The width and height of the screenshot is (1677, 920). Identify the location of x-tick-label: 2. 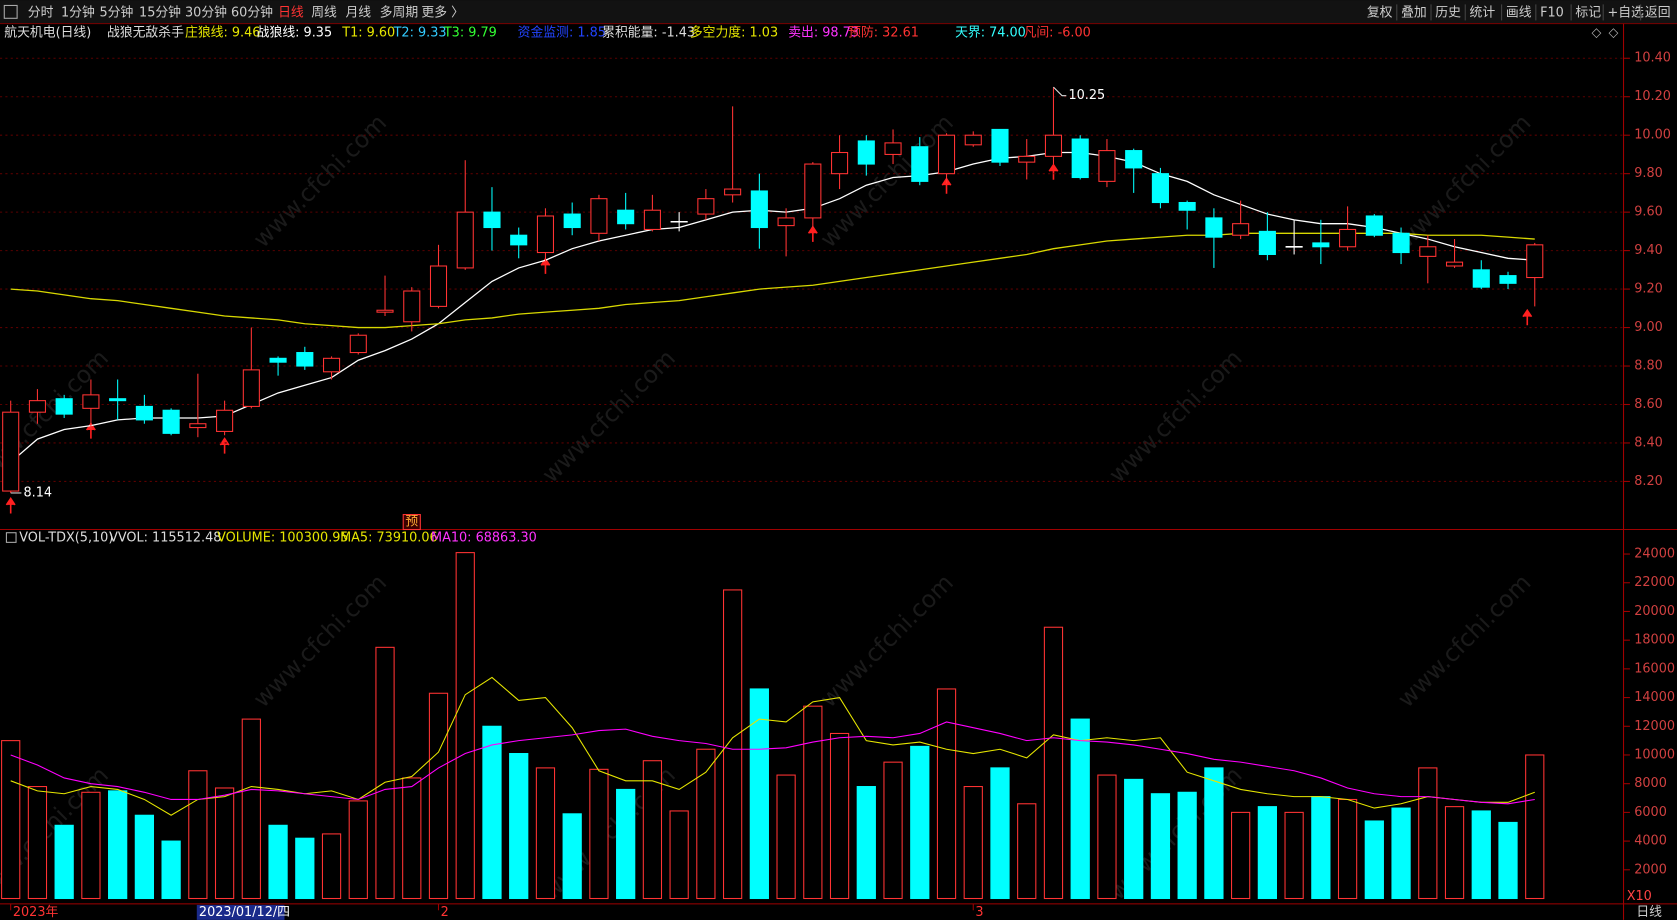
(445, 912).